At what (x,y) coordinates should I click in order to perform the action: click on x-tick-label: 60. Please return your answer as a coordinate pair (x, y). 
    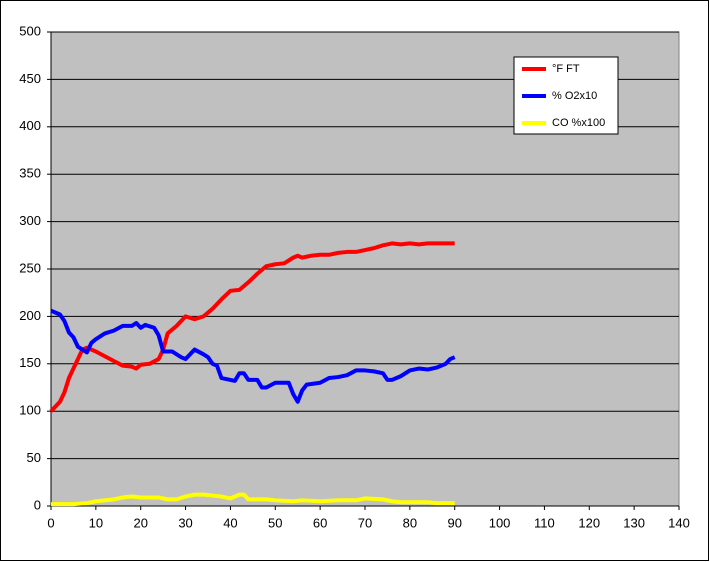
    Looking at the image, I should click on (320, 522).